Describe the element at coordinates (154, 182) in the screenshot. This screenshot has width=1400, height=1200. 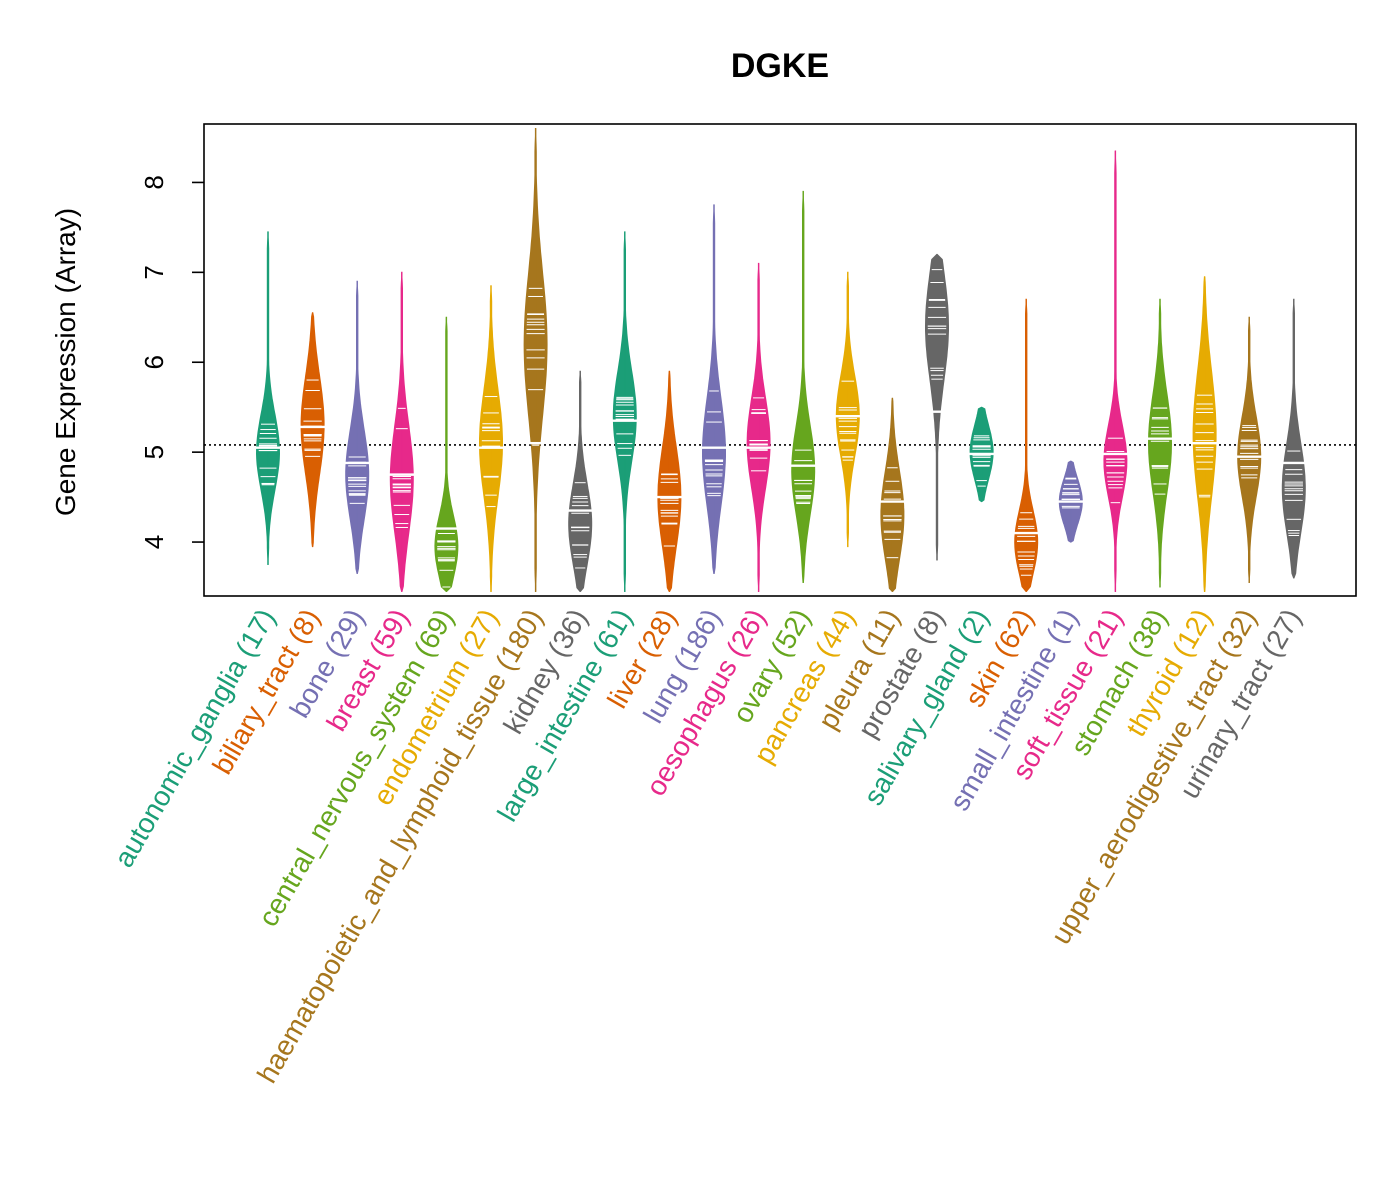
I see `y-tick-label: 8` at that location.